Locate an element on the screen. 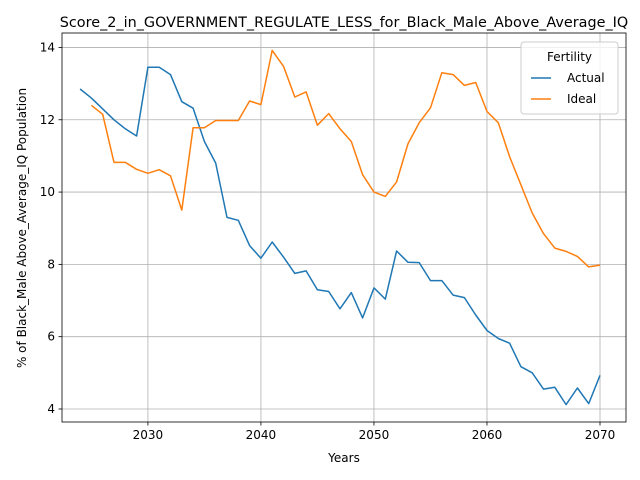 The height and width of the screenshot is (480, 640). x-axis-label: Years is located at coordinates (343, 458).